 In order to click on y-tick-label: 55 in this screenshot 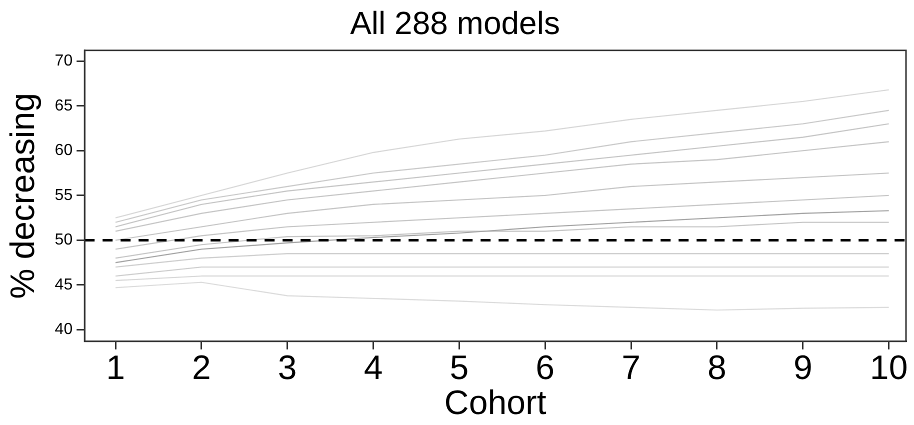, I will do `click(63, 195)`.